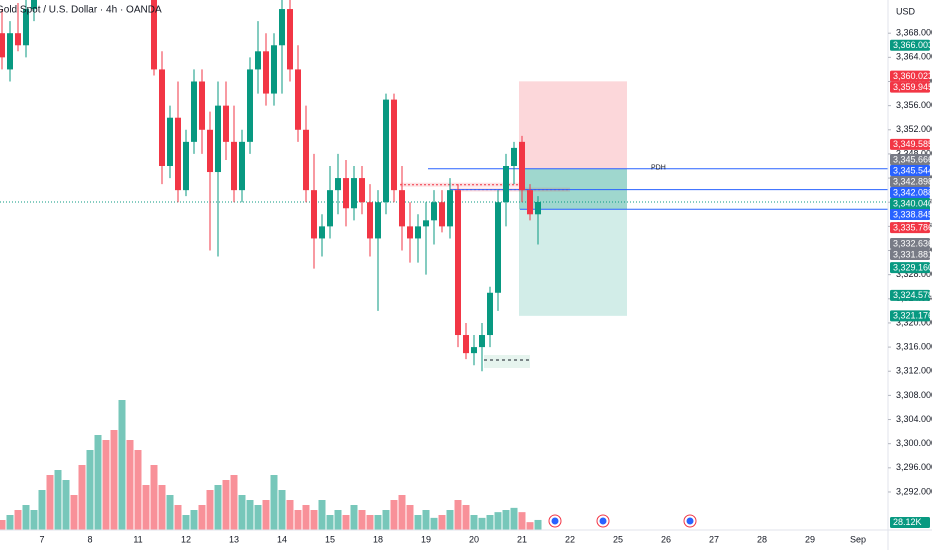 The image size is (932, 550). Describe the element at coordinates (914, 57) in the screenshot. I see `y-tick-label: 3,364.000` at that location.